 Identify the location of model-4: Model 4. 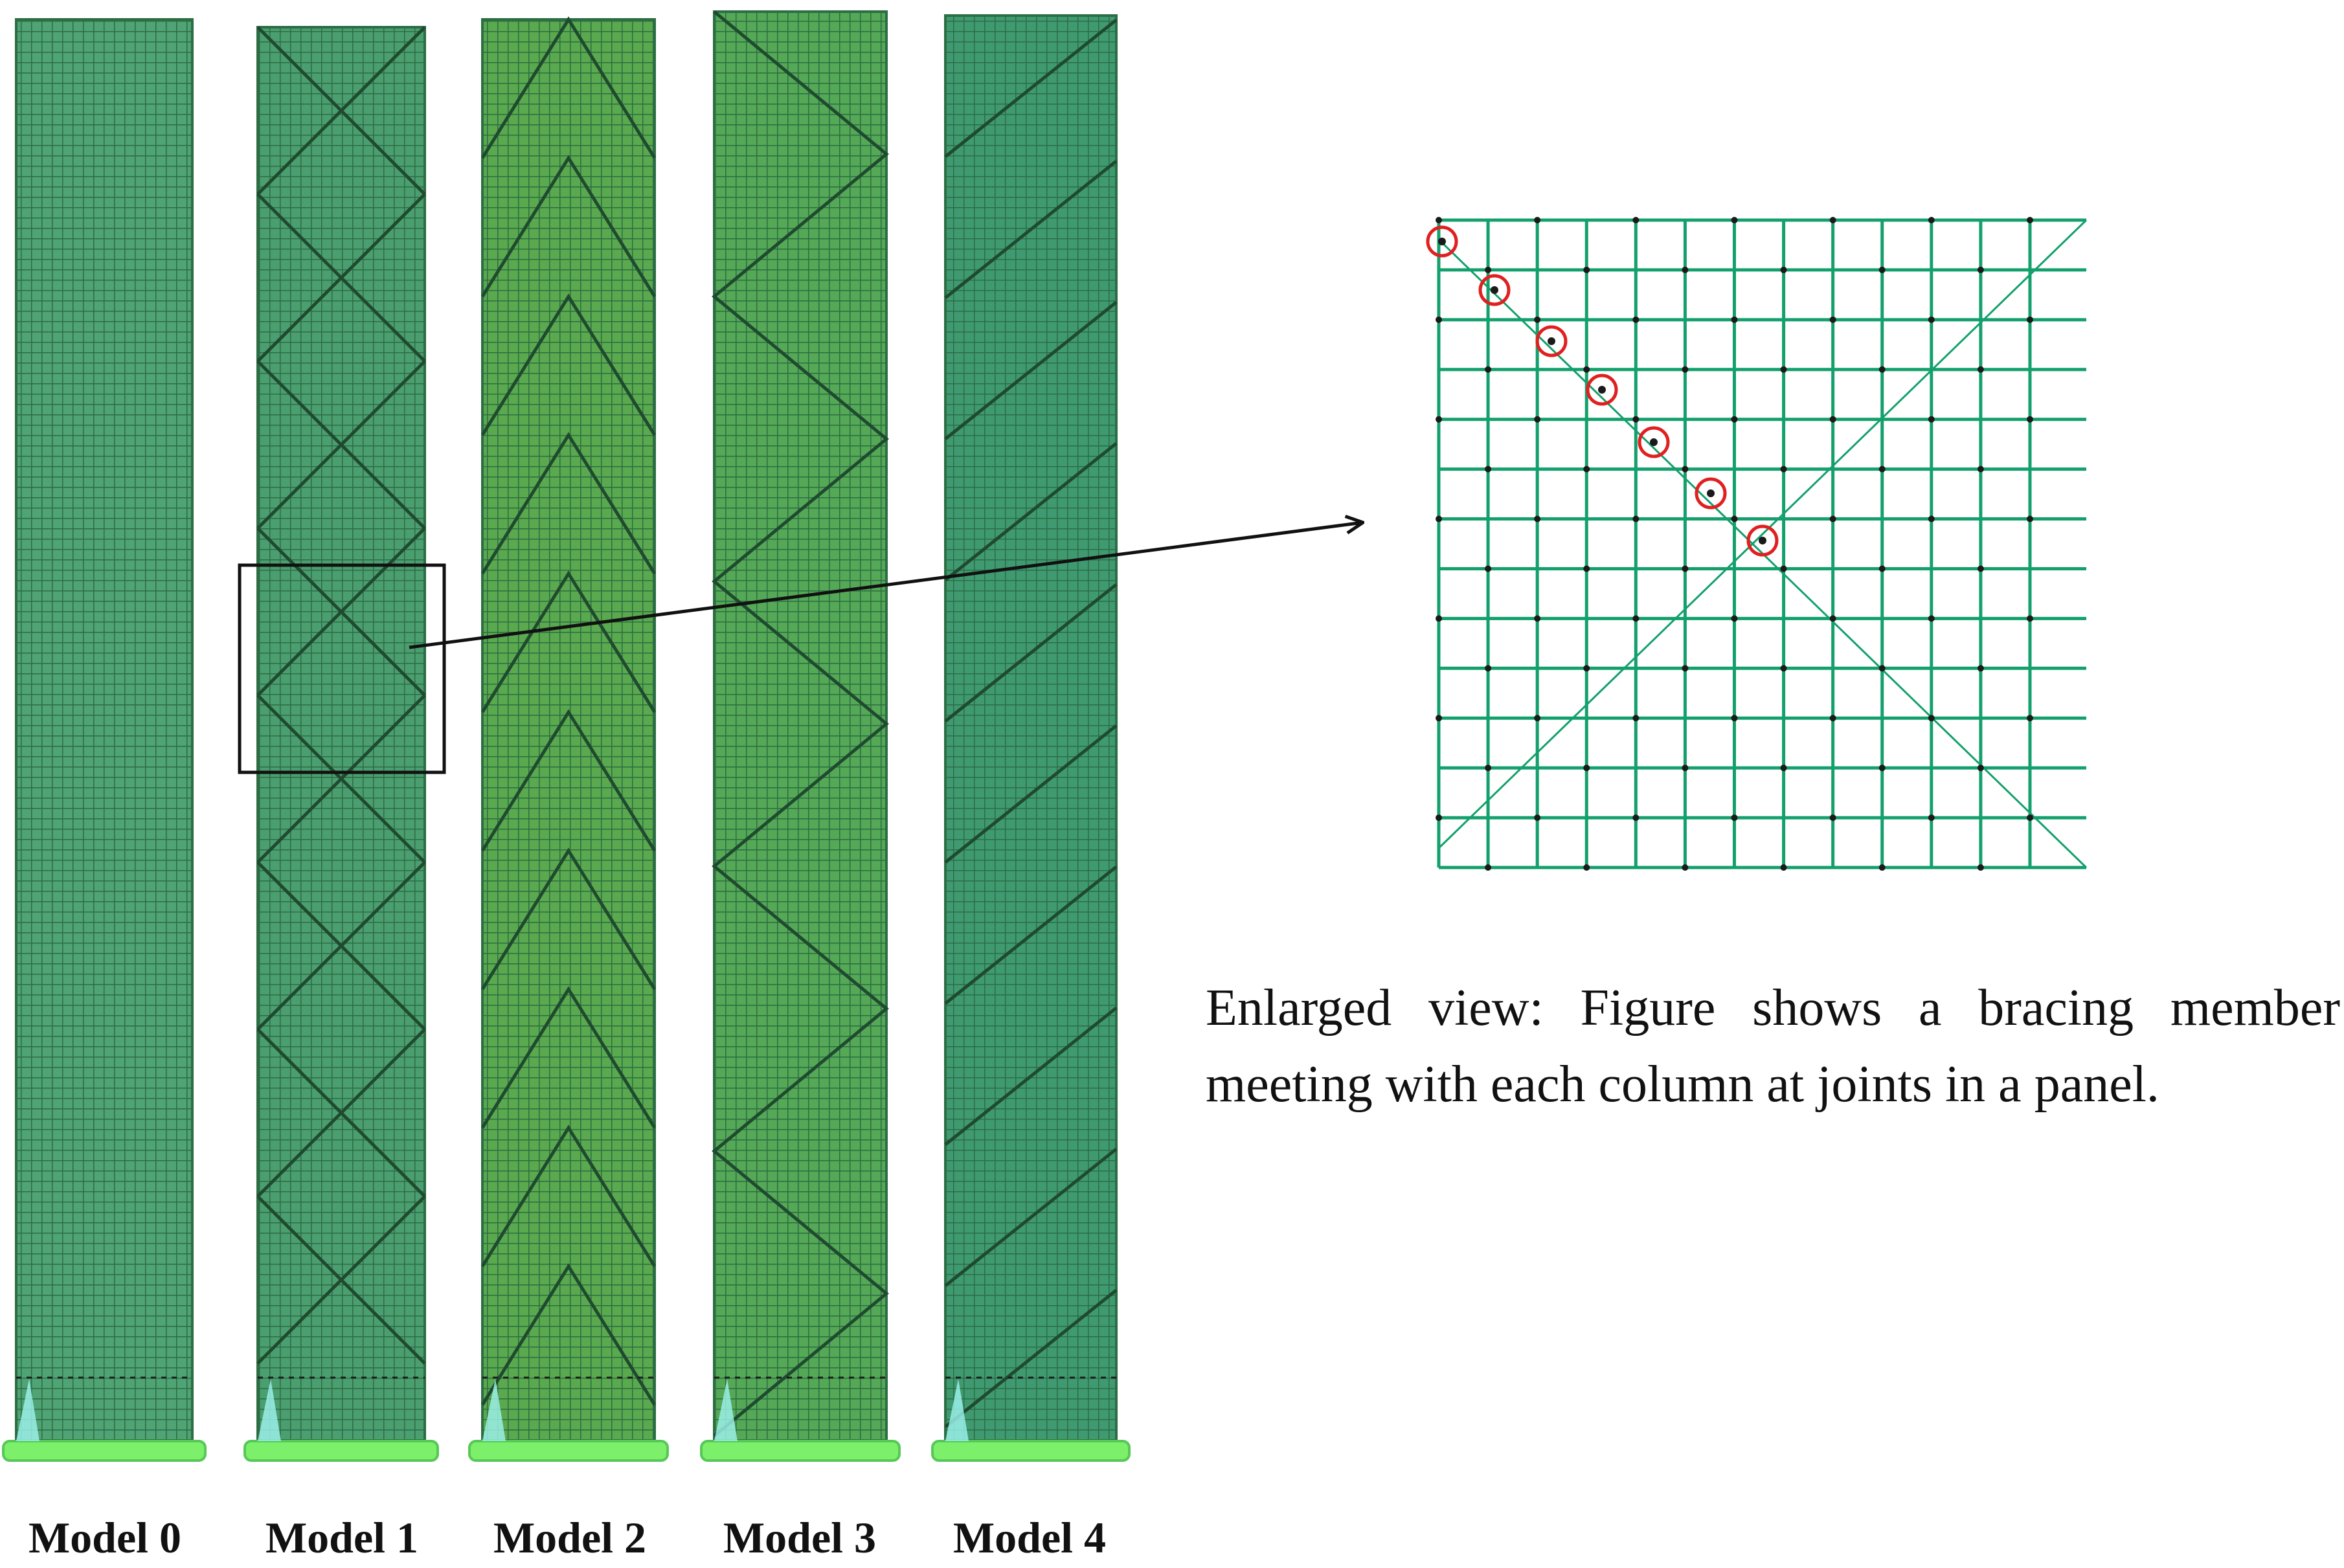
(1031, 788).